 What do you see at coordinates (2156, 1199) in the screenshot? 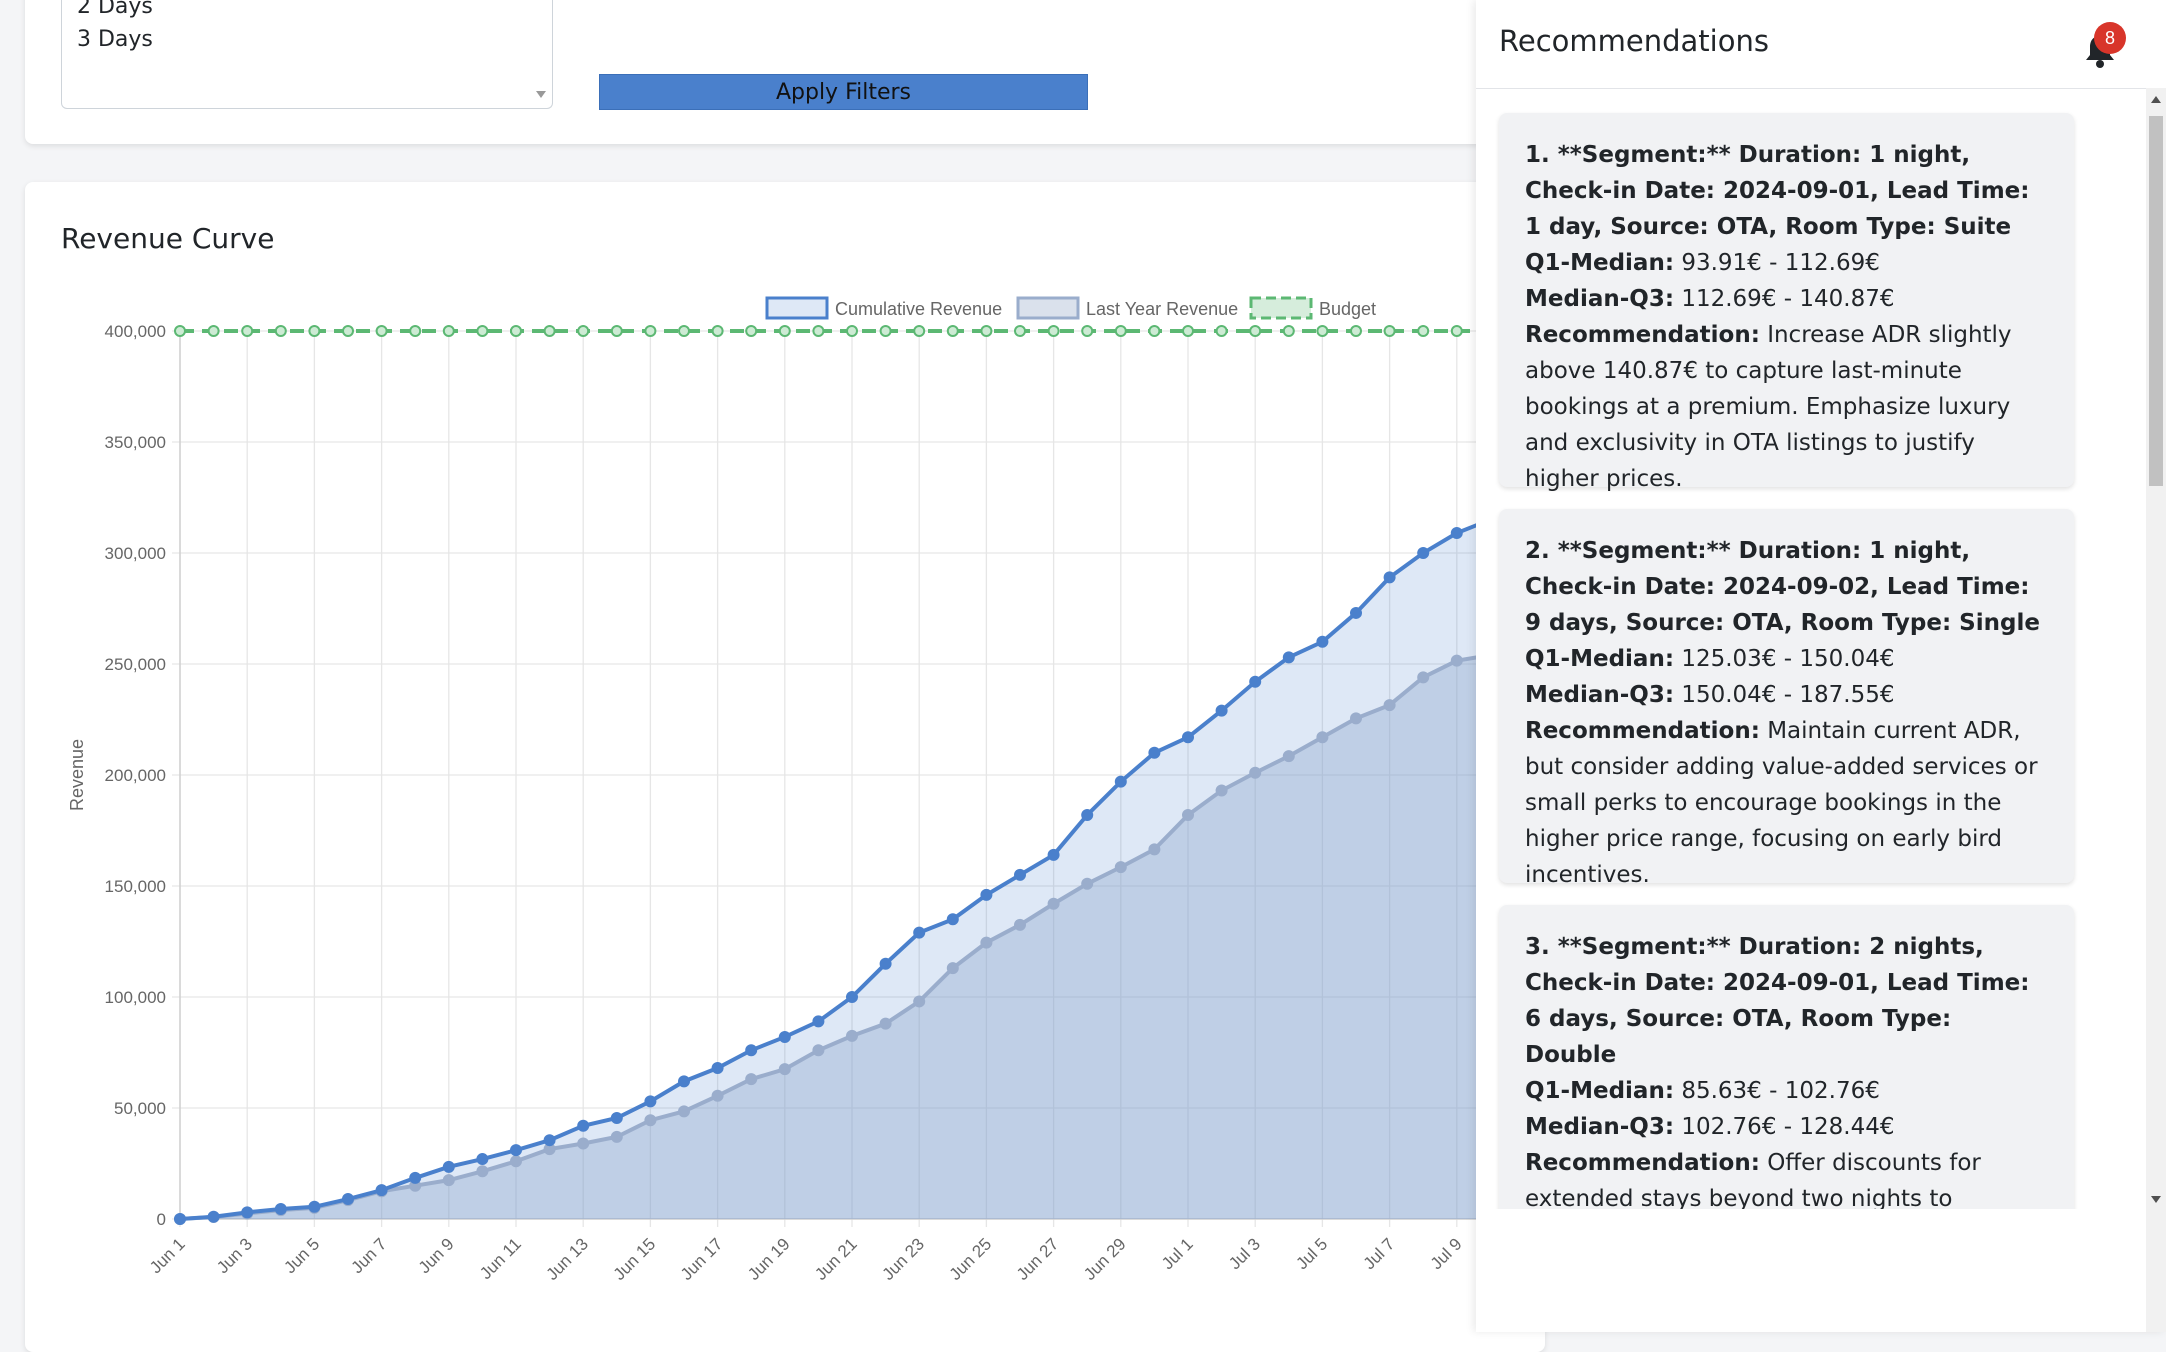
I see `scroll-down-icon` at bounding box center [2156, 1199].